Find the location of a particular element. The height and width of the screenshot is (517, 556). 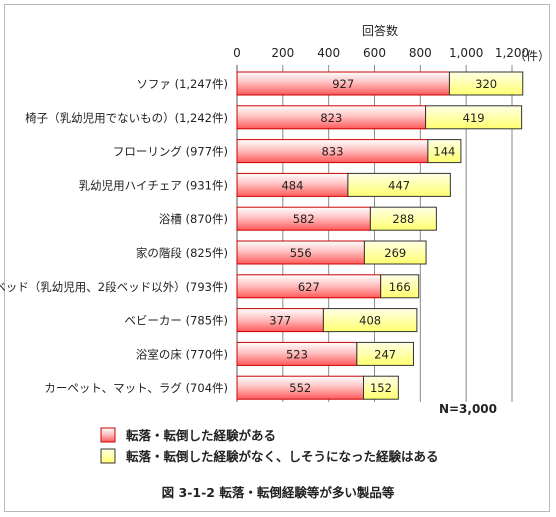

x-tick-label: 0 is located at coordinates (237, 53).